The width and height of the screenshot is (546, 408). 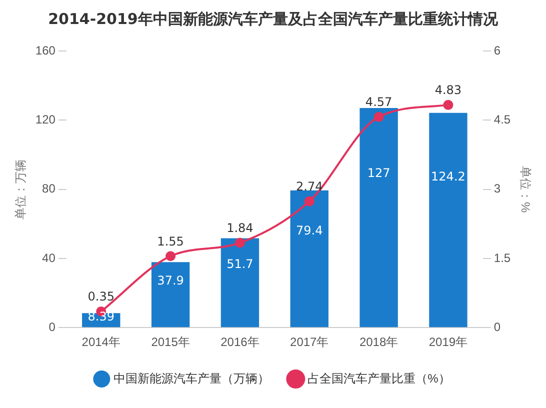 What do you see at coordinates (170, 281) in the screenshot?
I see `data-label: 37.9` at bounding box center [170, 281].